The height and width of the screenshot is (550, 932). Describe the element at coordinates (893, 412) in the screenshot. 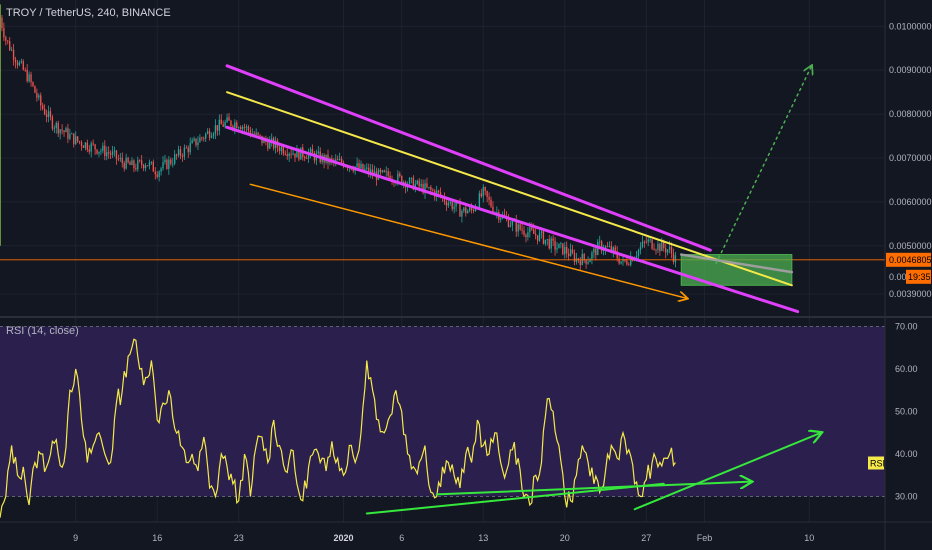

I see `rsi-axis: 30.00 40.00 50.00 60.00 70.00 RSI` at that location.